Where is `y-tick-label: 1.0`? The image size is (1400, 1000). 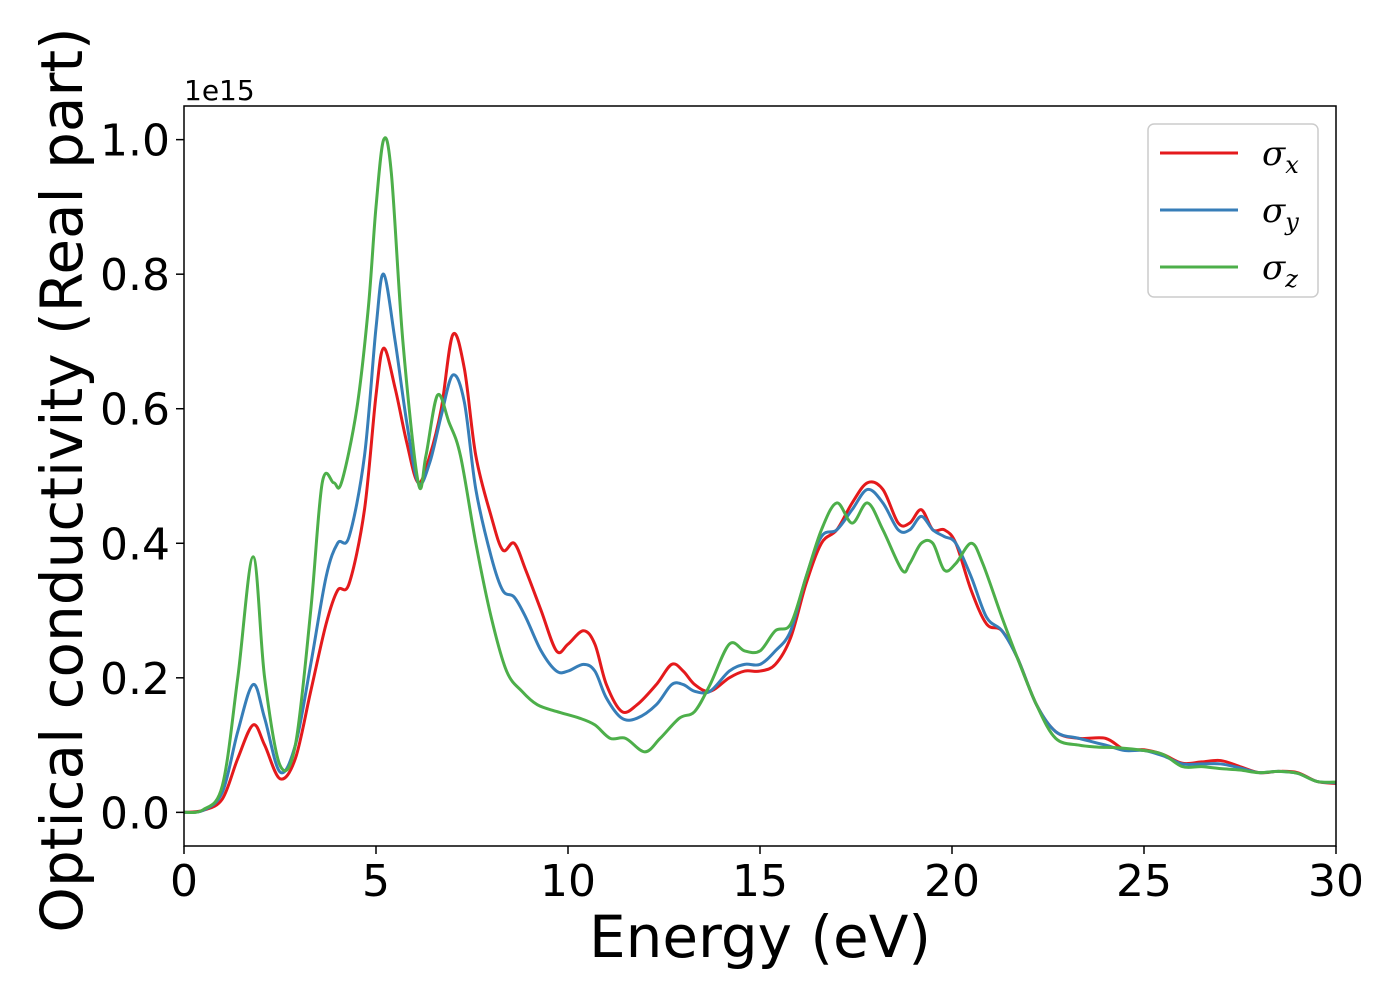 y-tick-label: 1.0 is located at coordinates (135, 141).